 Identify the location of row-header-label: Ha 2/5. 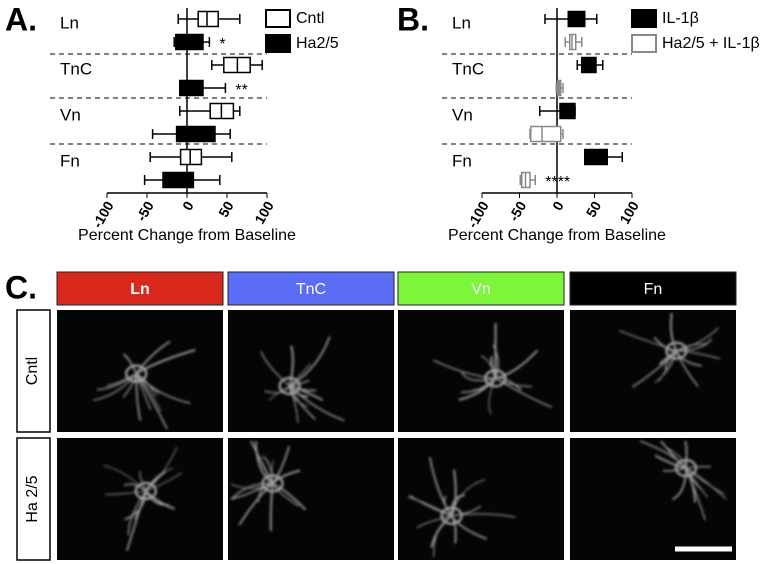
(32, 498).